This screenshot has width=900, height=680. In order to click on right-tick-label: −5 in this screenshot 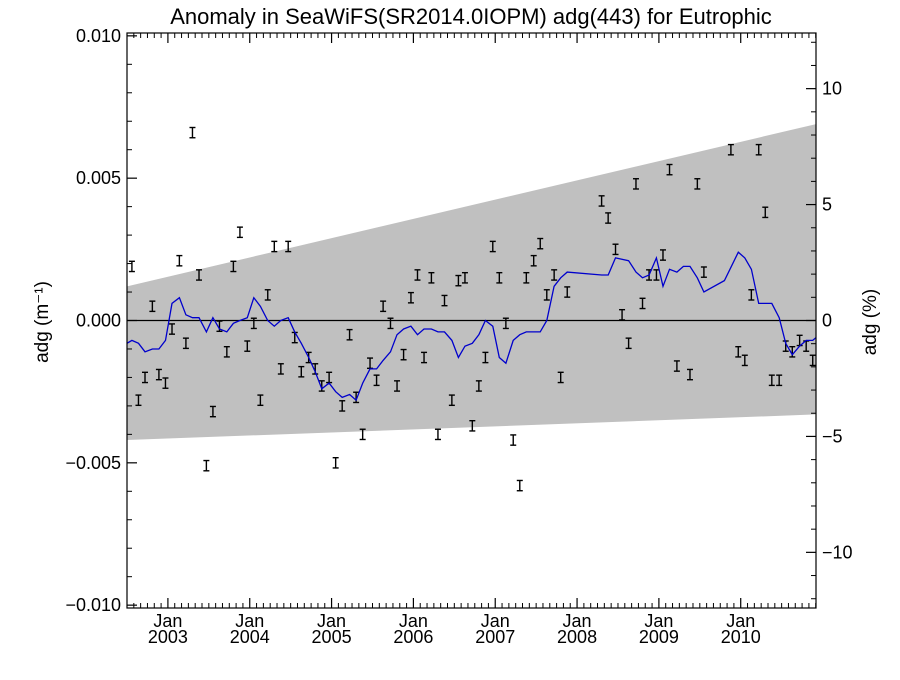, I will do `click(832, 436)`.